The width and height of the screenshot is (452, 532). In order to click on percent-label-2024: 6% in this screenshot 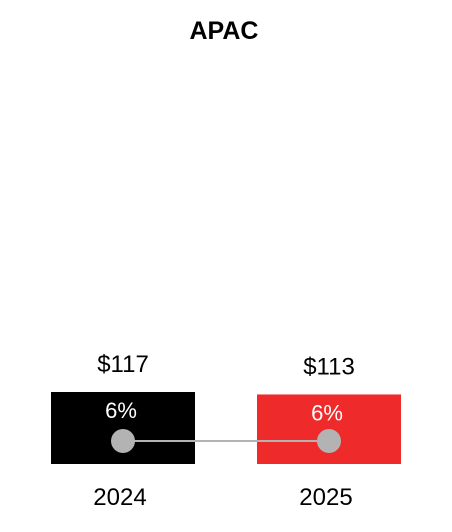, I will do `click(121, 410)`.